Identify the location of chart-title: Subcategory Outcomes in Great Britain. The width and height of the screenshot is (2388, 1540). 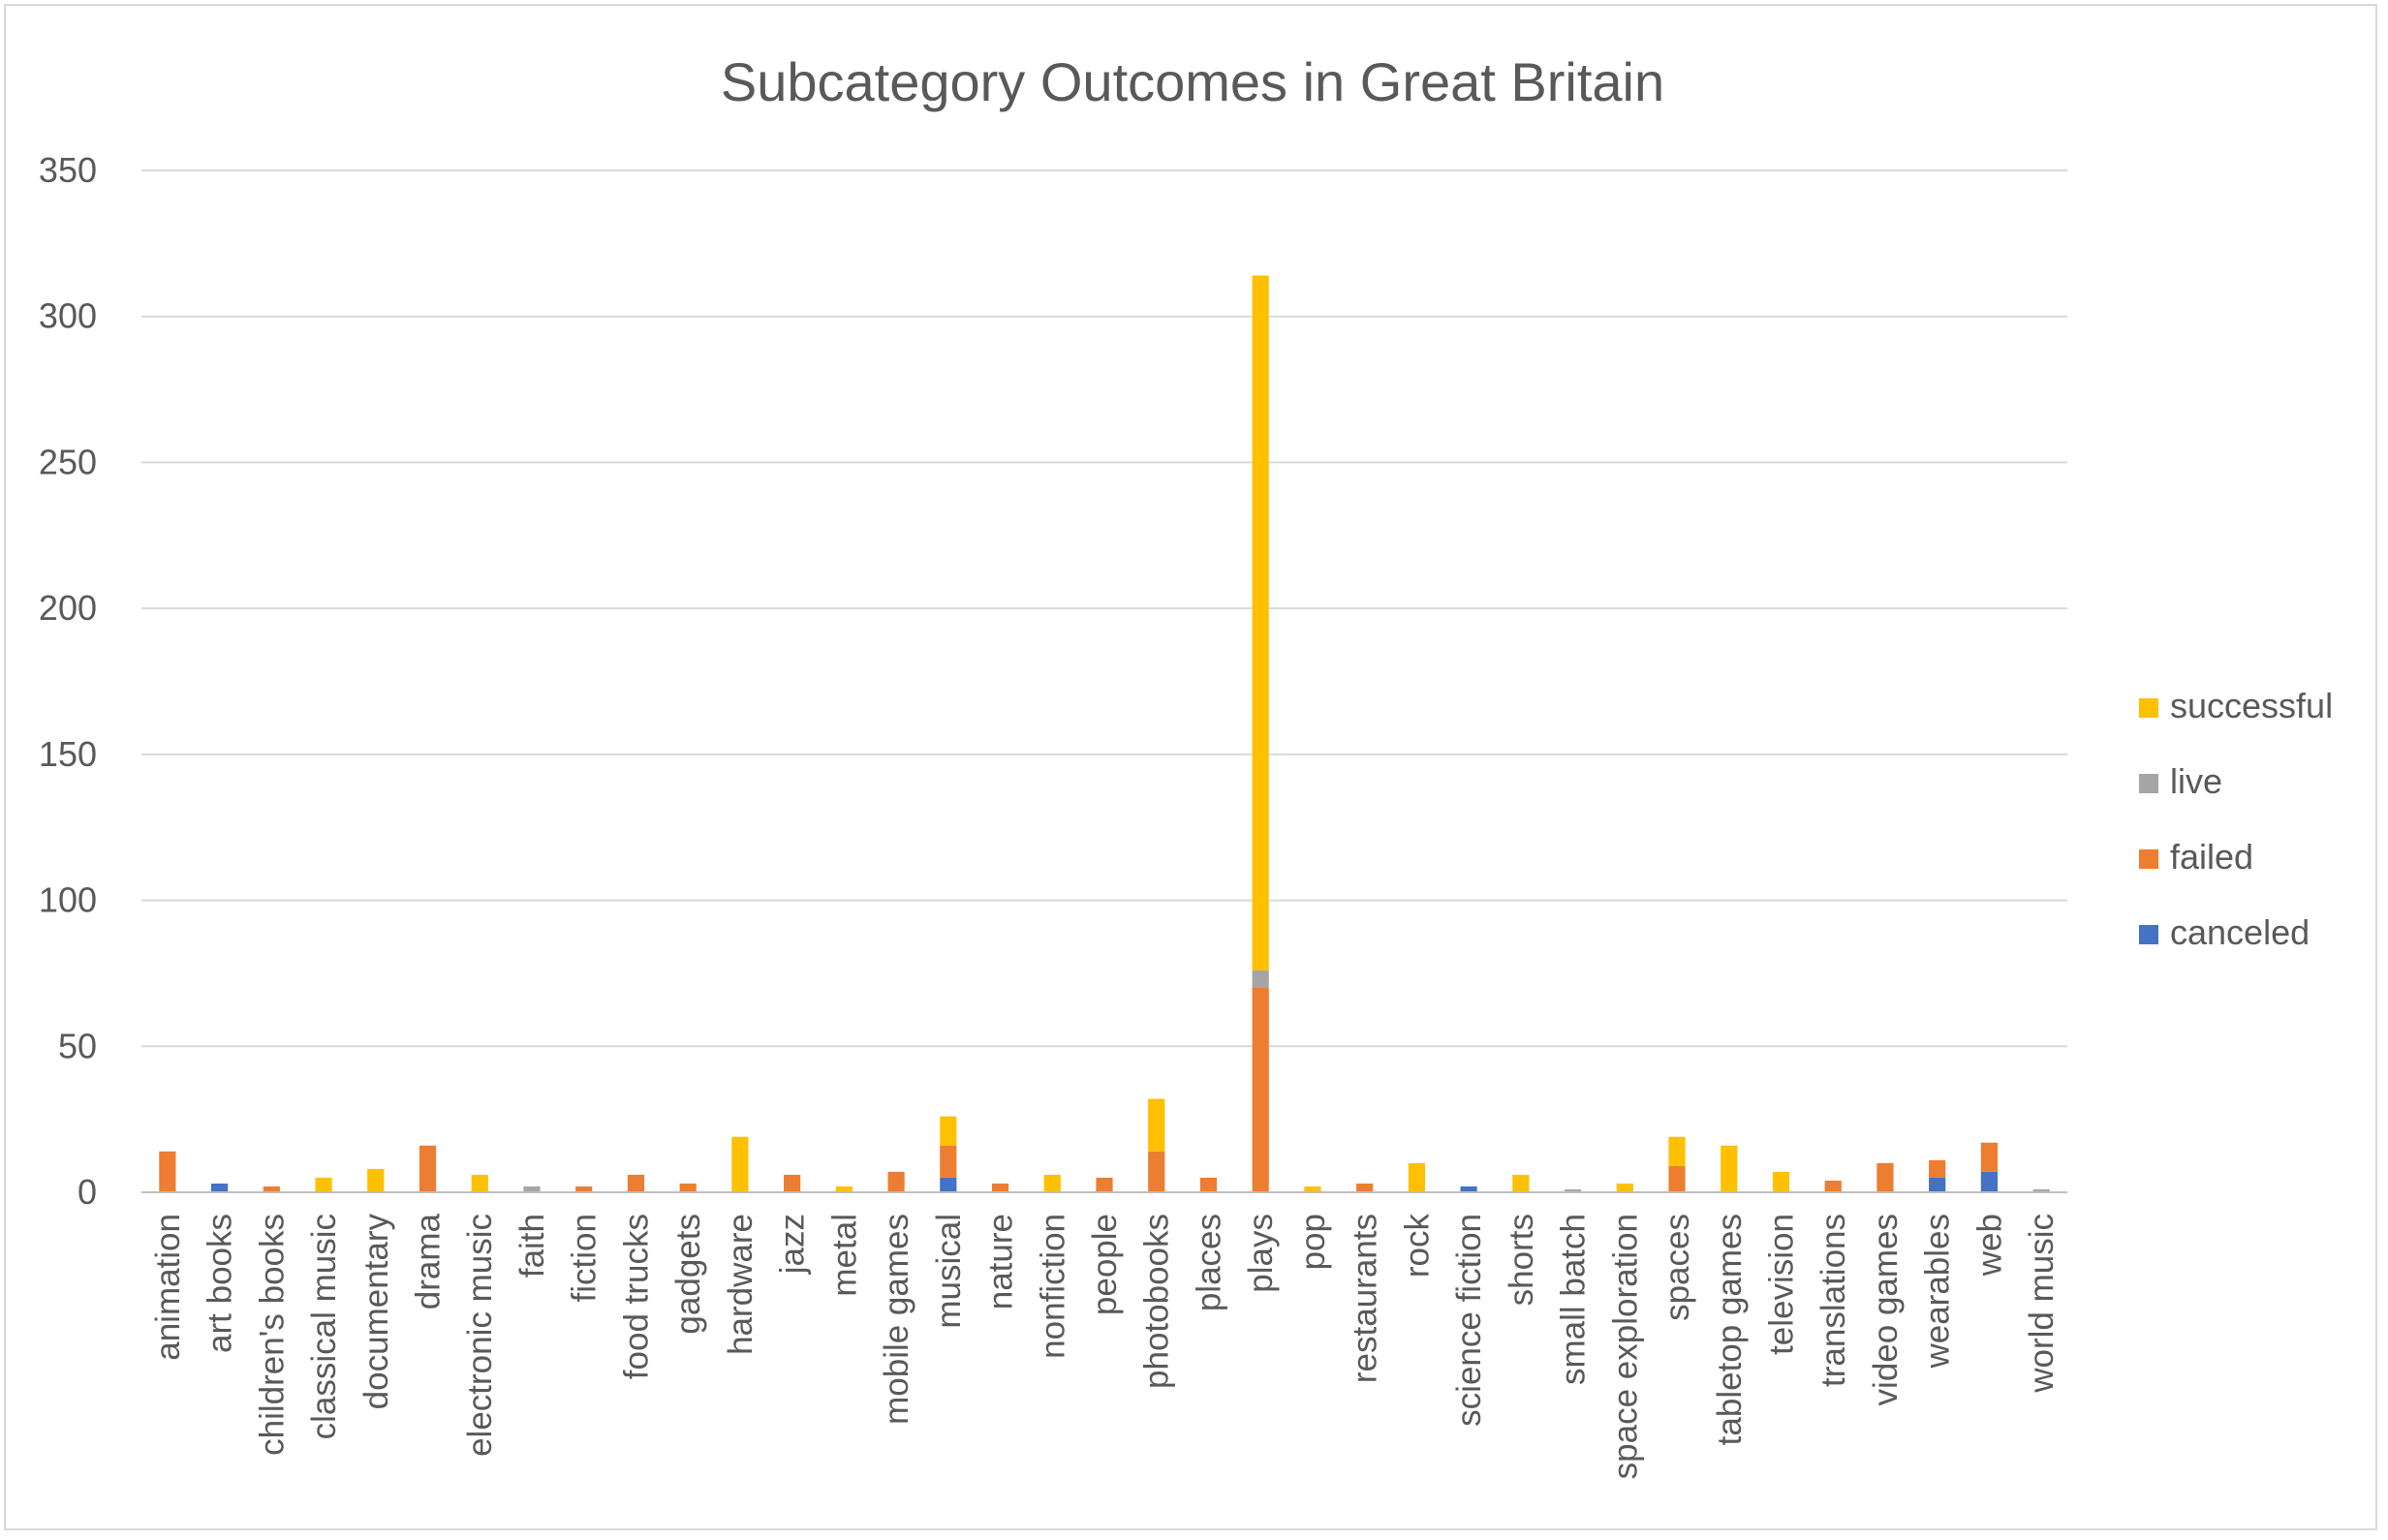
(1192, 81).